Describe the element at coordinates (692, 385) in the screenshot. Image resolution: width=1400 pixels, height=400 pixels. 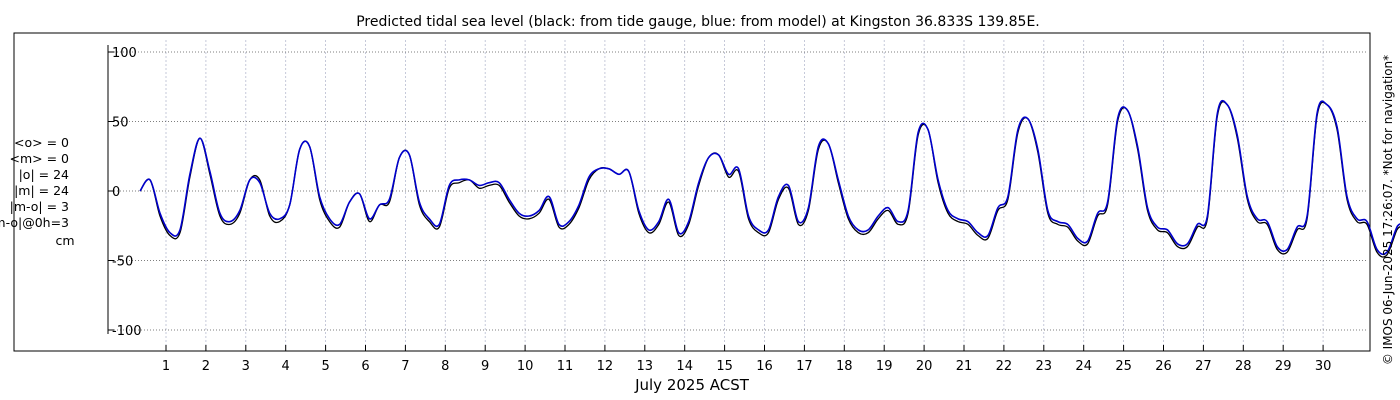
I see `x-axis-label: July 2025 ACST` at that location.